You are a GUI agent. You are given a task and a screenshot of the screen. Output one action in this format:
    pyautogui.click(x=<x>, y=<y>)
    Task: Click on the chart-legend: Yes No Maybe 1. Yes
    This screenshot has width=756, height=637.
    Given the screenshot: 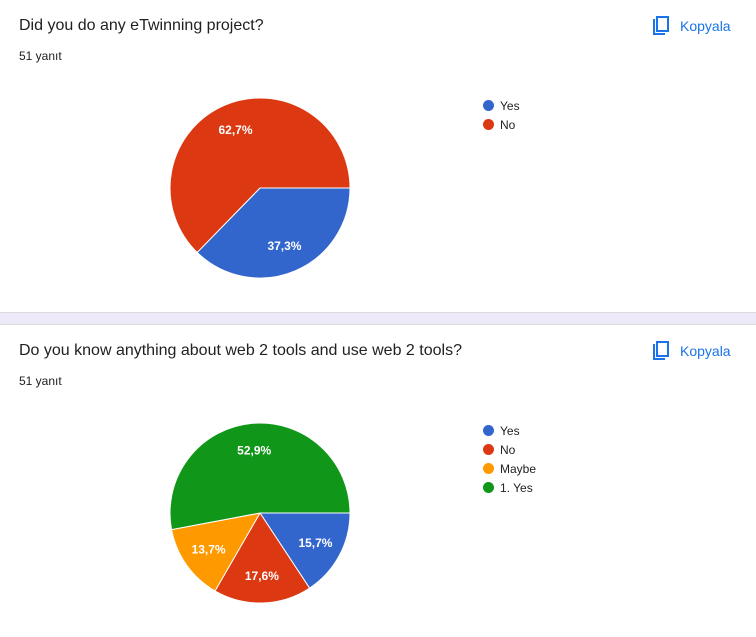 What is the action you would take?
    pyautogui.click(x=509, y=459)
    